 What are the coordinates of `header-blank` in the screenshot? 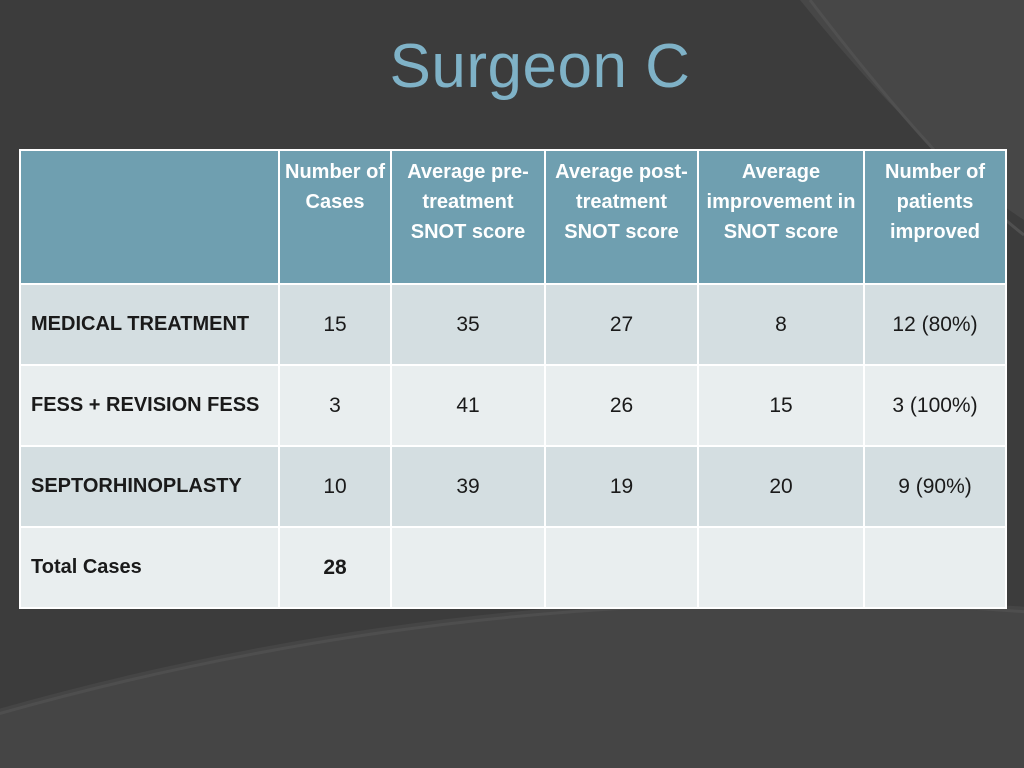 It's located at (149, 217).